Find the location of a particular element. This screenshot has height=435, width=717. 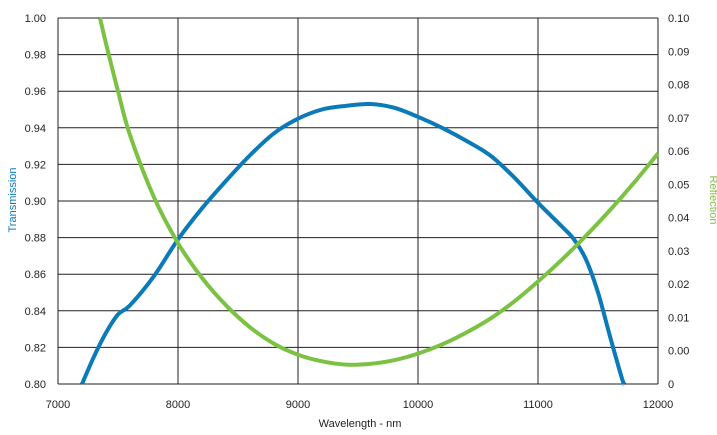

y-right-tick-label: 0.08 is located at coordinates (678, 86).